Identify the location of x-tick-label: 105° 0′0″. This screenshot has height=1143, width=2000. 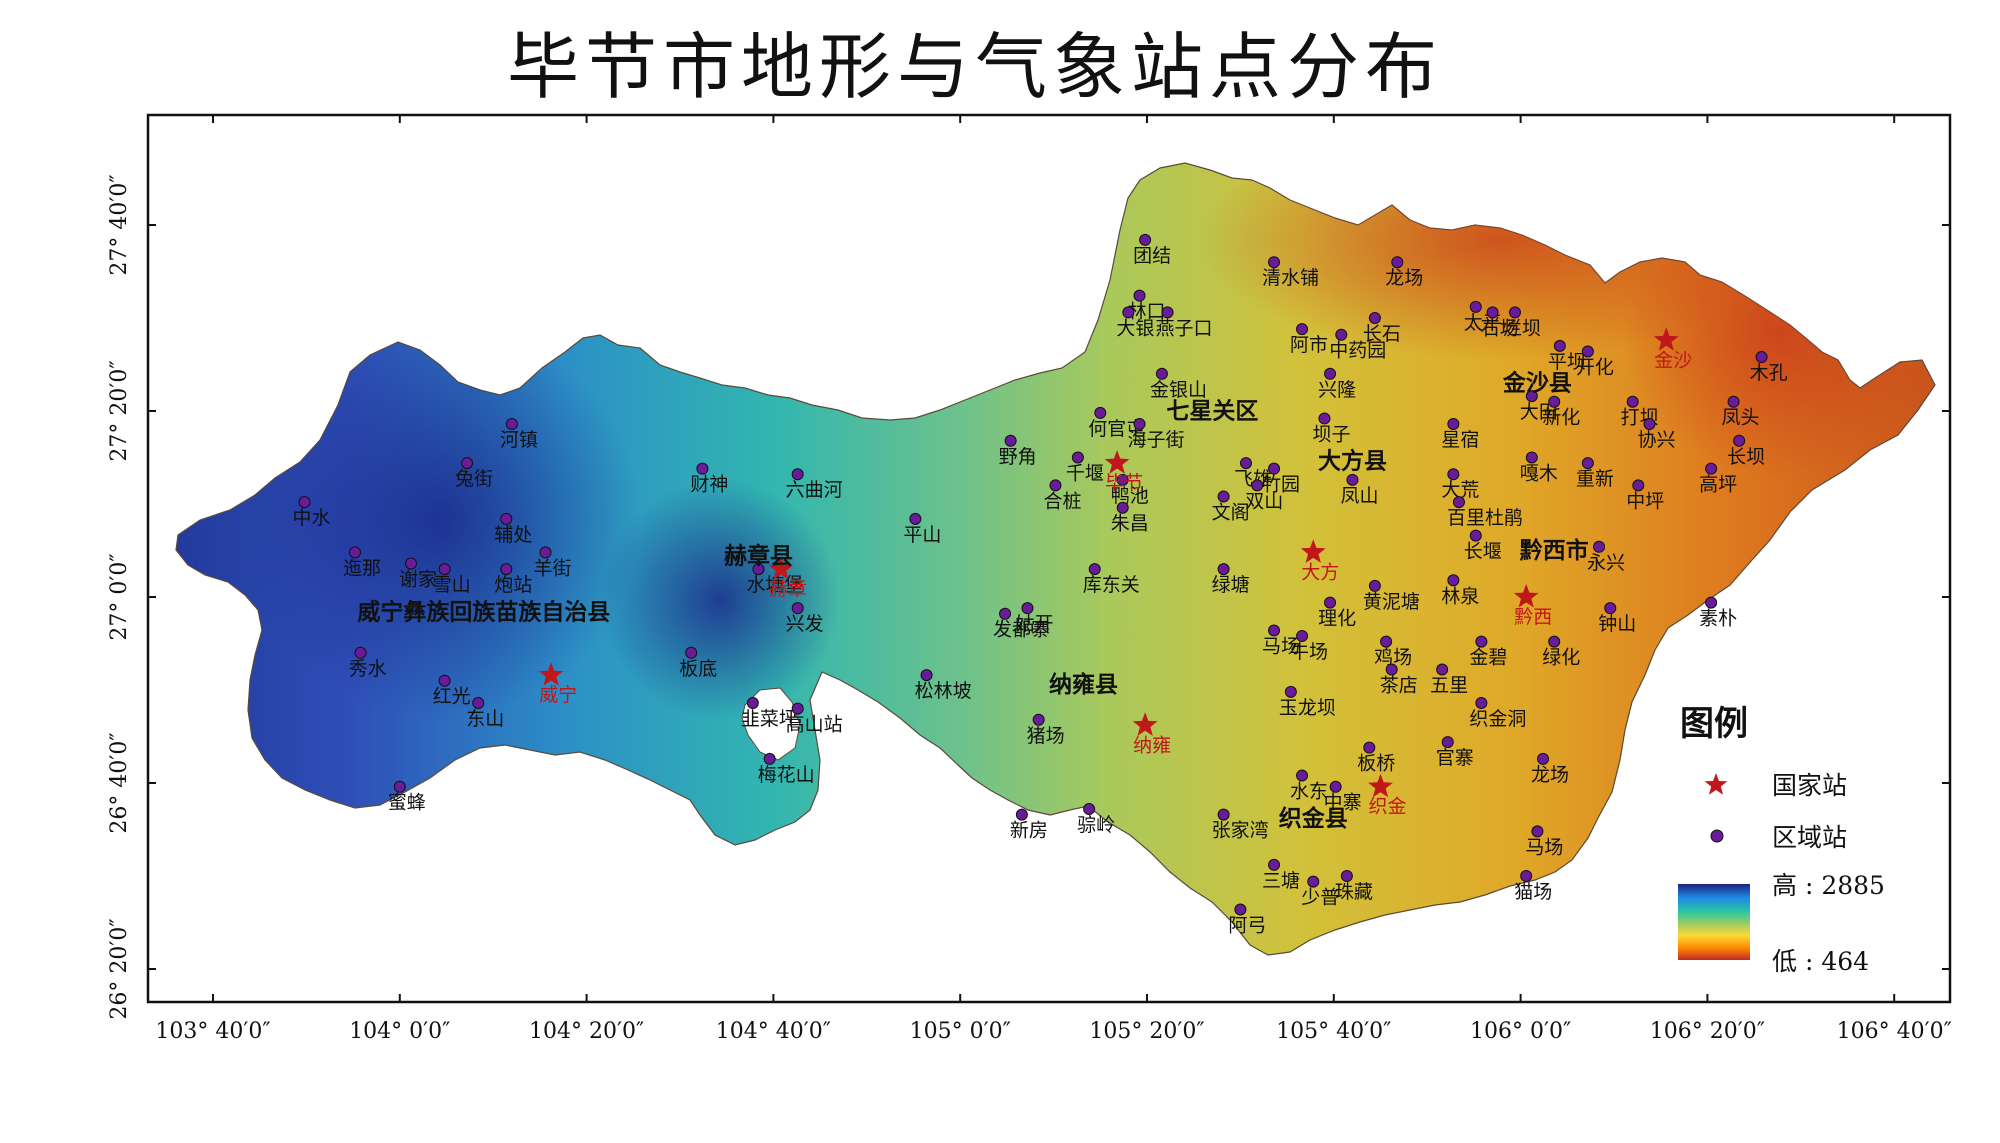
(960, 1031).